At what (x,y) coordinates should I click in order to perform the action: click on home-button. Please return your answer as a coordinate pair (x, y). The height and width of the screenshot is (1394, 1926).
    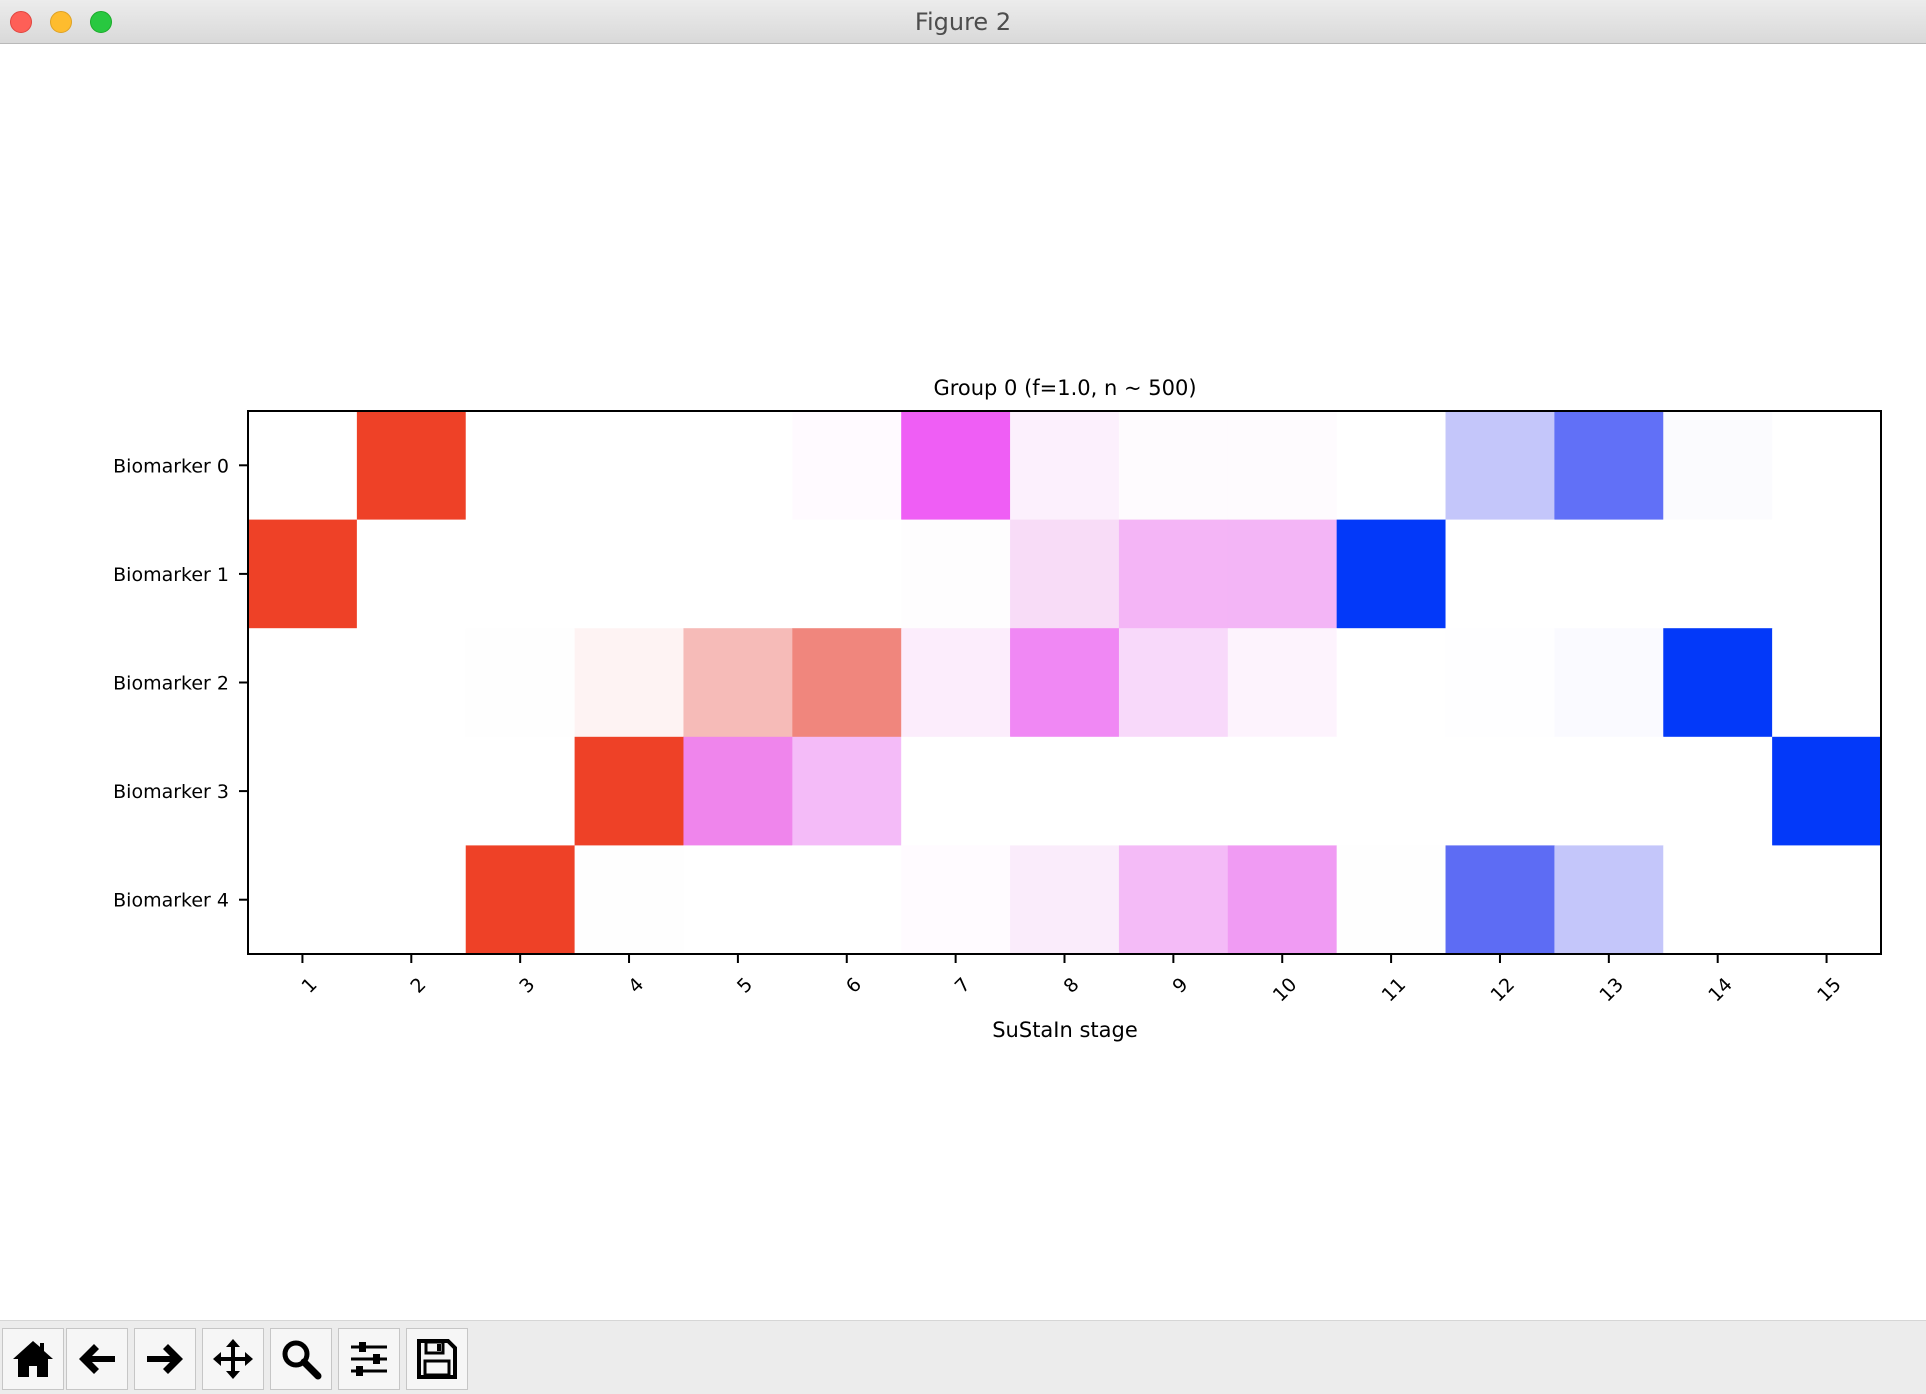
    Looking at the image, I should click on (33, 1359).